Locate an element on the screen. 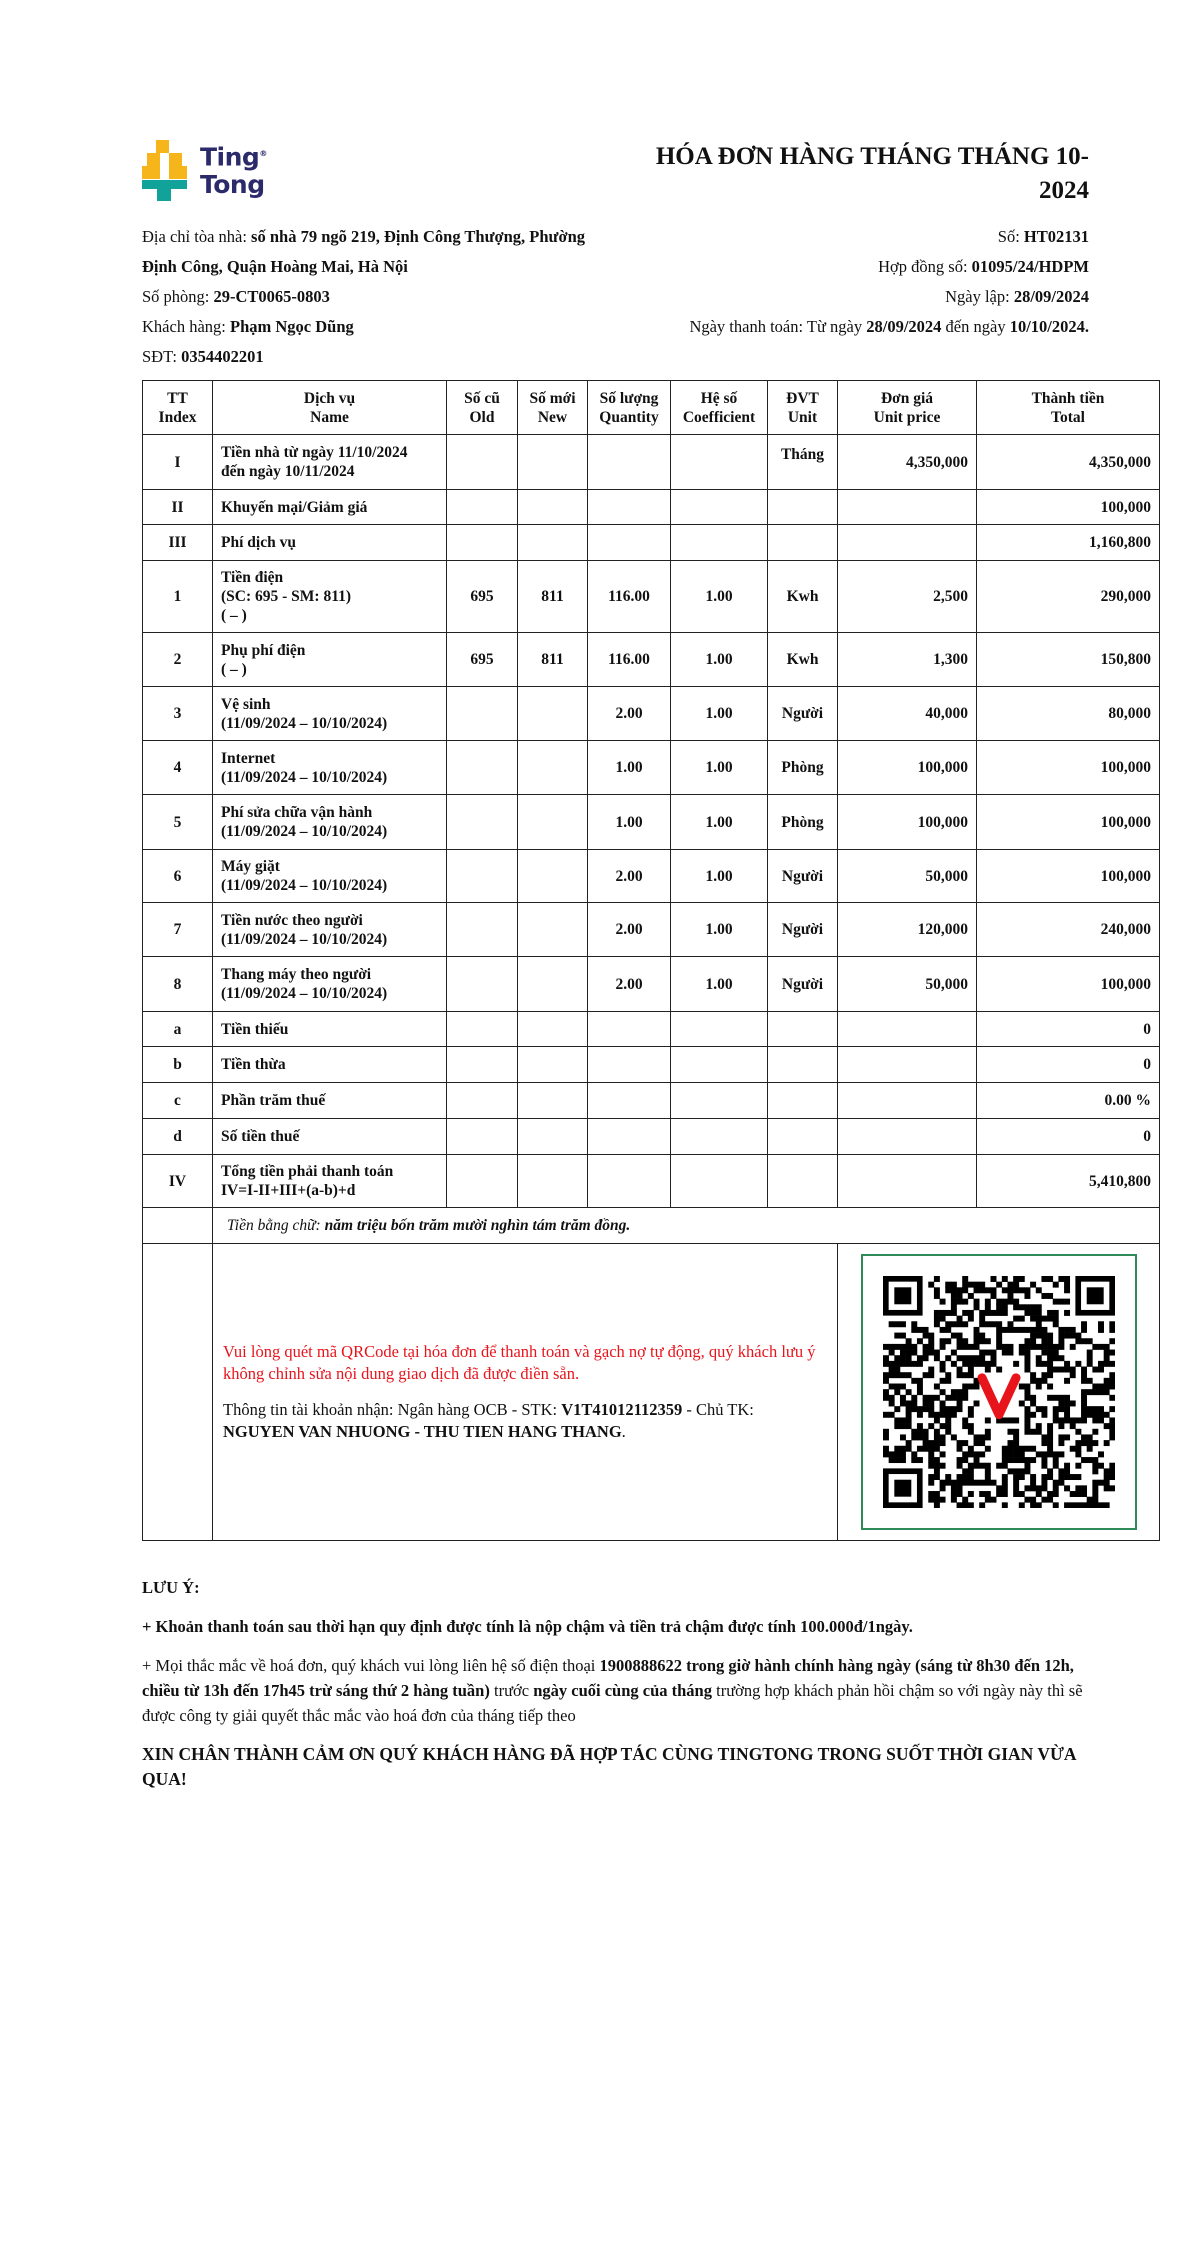 The width and height of the screenshot is (1200, 2259). cell-unit: Phòng is located at coordinates (802, 767).